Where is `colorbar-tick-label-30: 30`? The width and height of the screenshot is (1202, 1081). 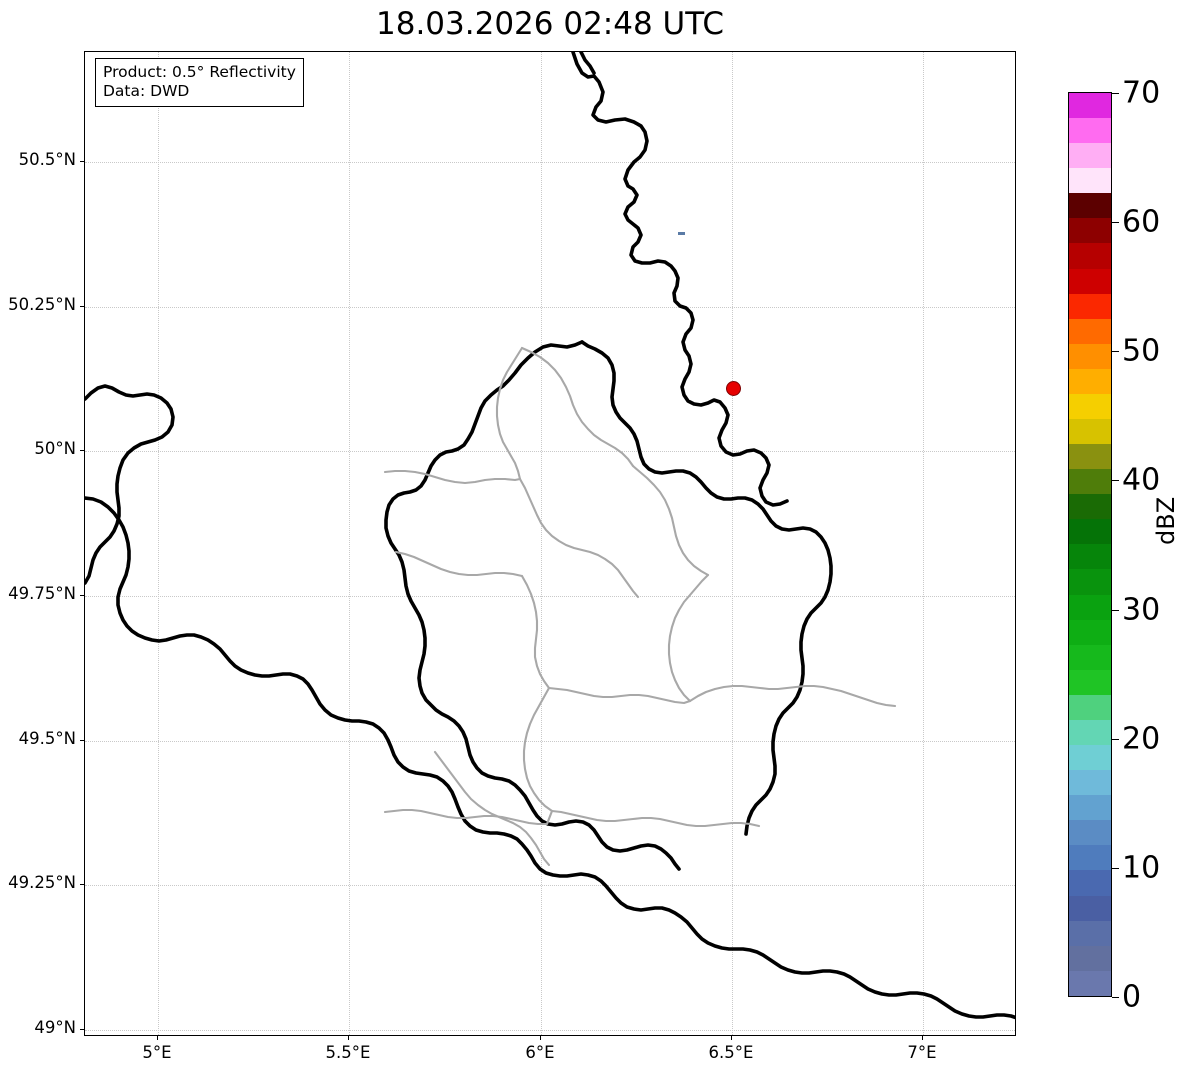 colorbar-tick-label-30: 30 is located at coordinates (1141, 610).